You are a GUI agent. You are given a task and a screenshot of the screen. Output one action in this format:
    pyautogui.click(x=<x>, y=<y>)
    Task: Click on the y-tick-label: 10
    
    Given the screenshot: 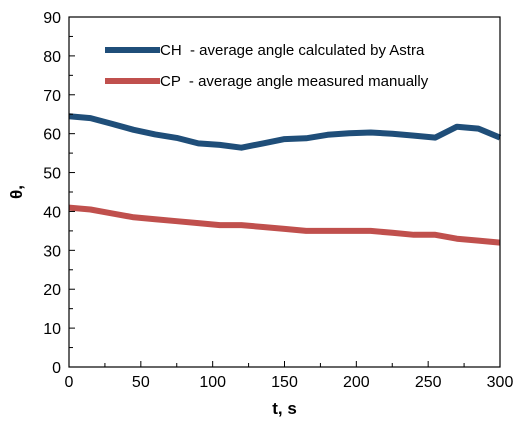 What is the action you would take?
    pyautogui.click(x=52, y=329)
    